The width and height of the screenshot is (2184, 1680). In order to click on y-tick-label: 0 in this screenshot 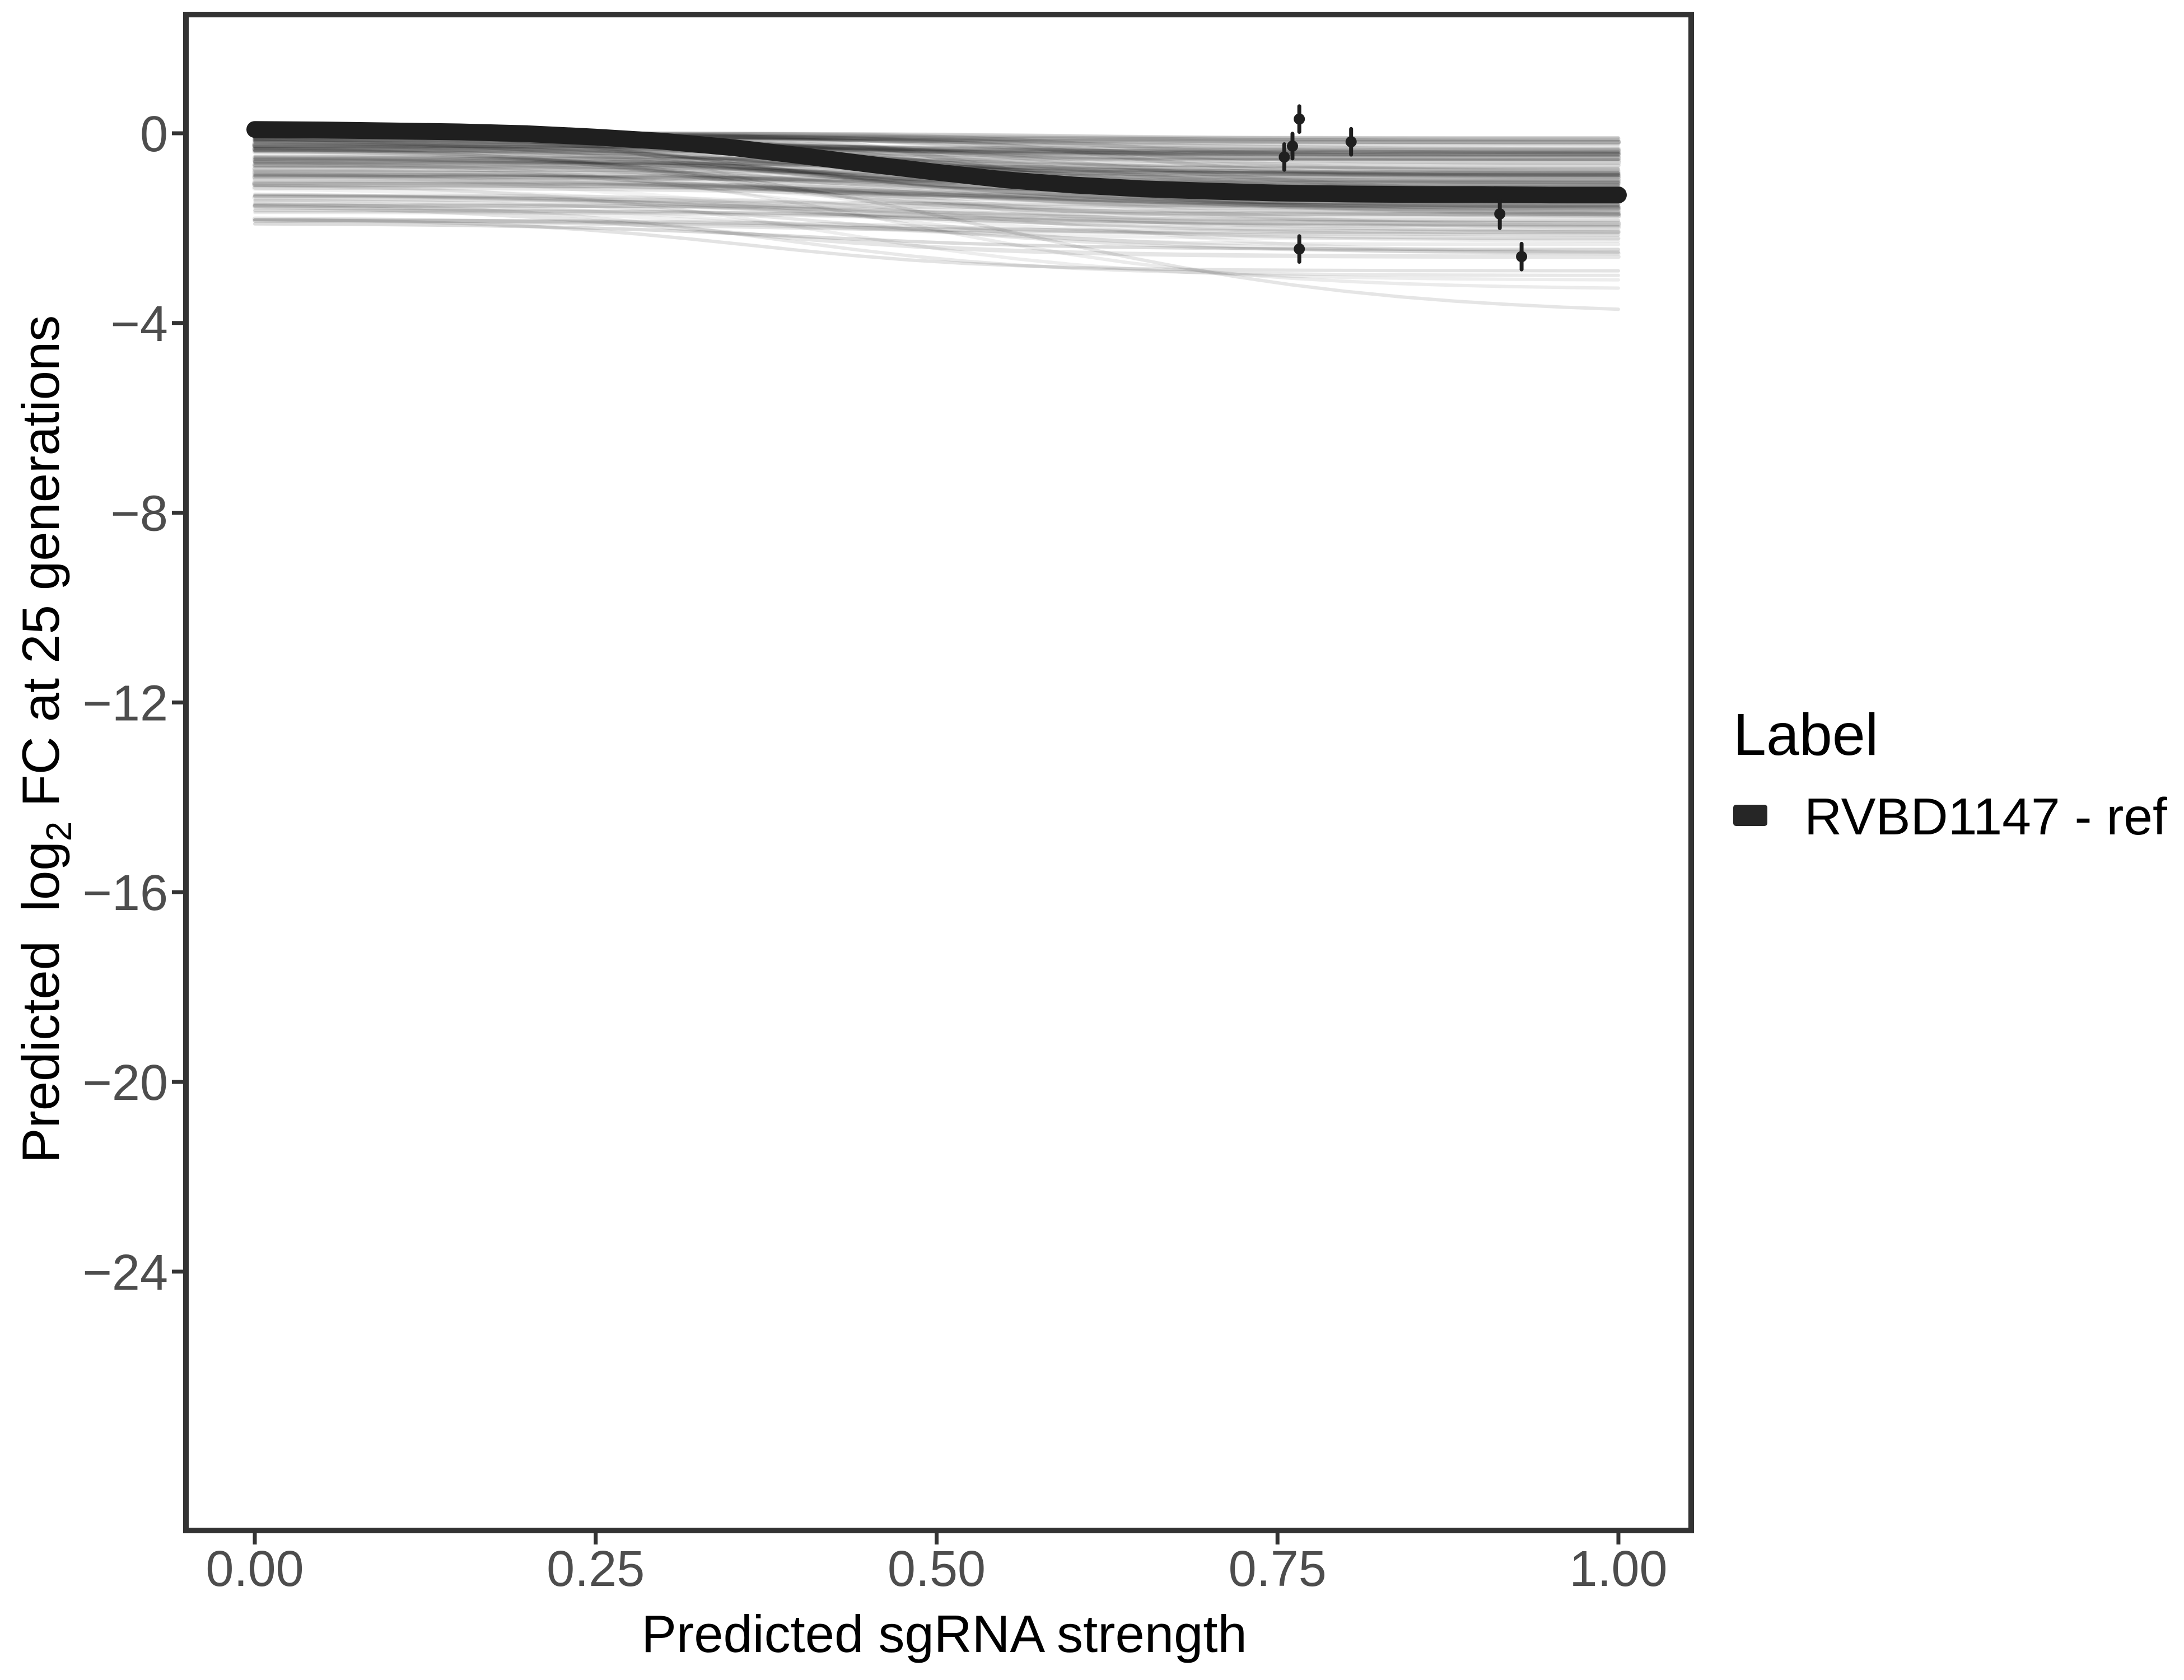, I will do `click(154, 134)`.